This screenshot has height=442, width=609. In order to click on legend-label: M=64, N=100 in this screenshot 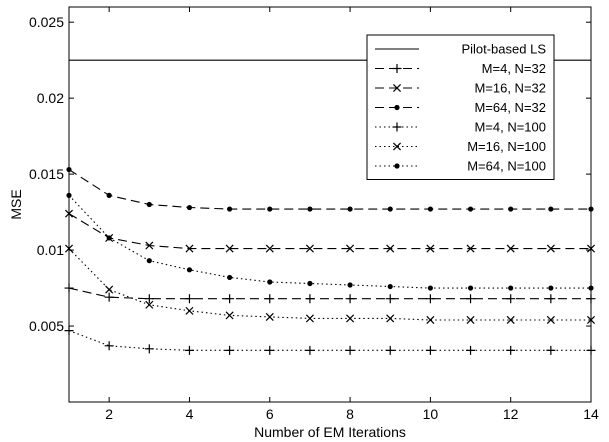, I will do `click(506, 166)`.